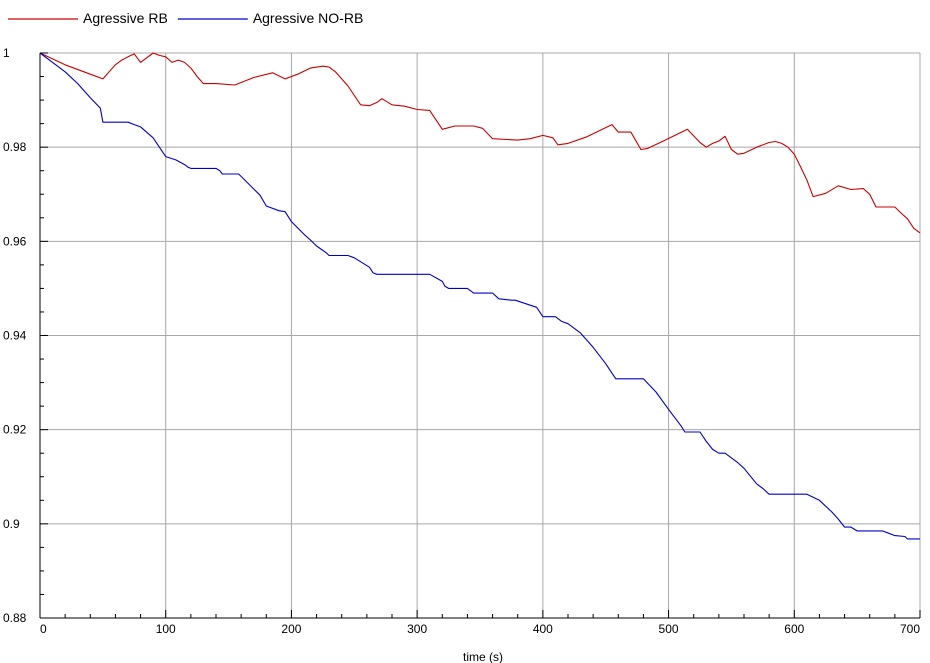 This screenshot has width=930, height=663. I want to click on x-tick-label: 0, so click(43, 629).